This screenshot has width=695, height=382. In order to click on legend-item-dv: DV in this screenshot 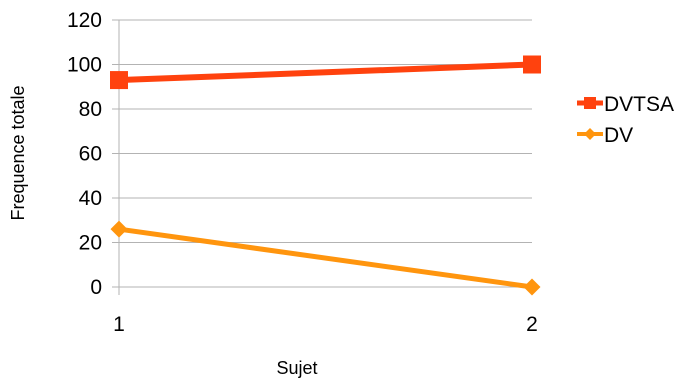, I will do `click(605, 135)`.